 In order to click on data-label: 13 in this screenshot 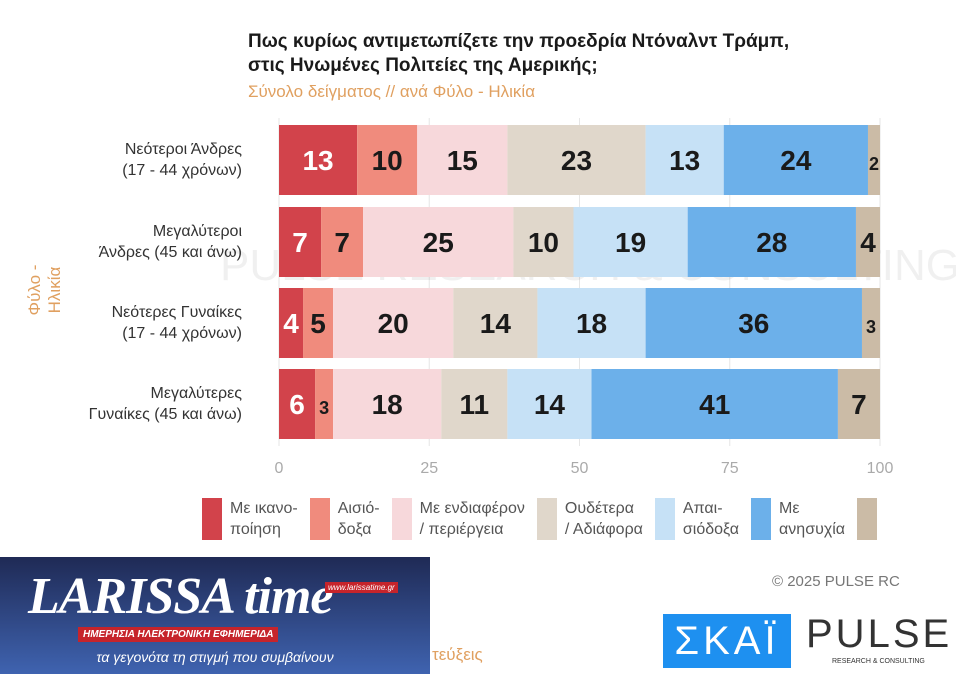, I will do `click(317, 160)`.